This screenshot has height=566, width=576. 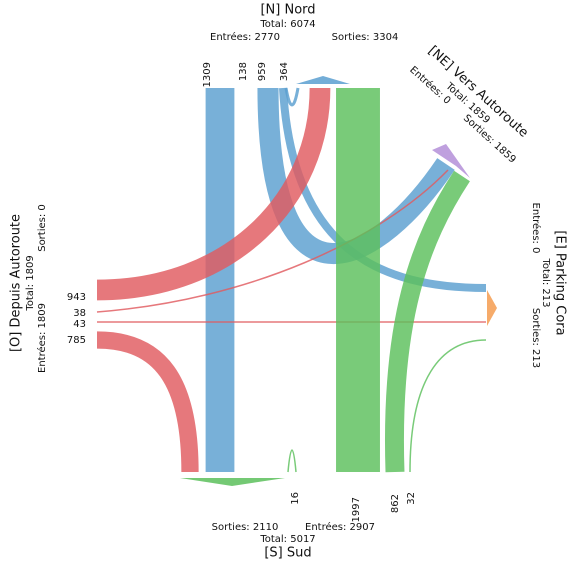 I want to click on flow-label: 943, so click(x=76, y=297).